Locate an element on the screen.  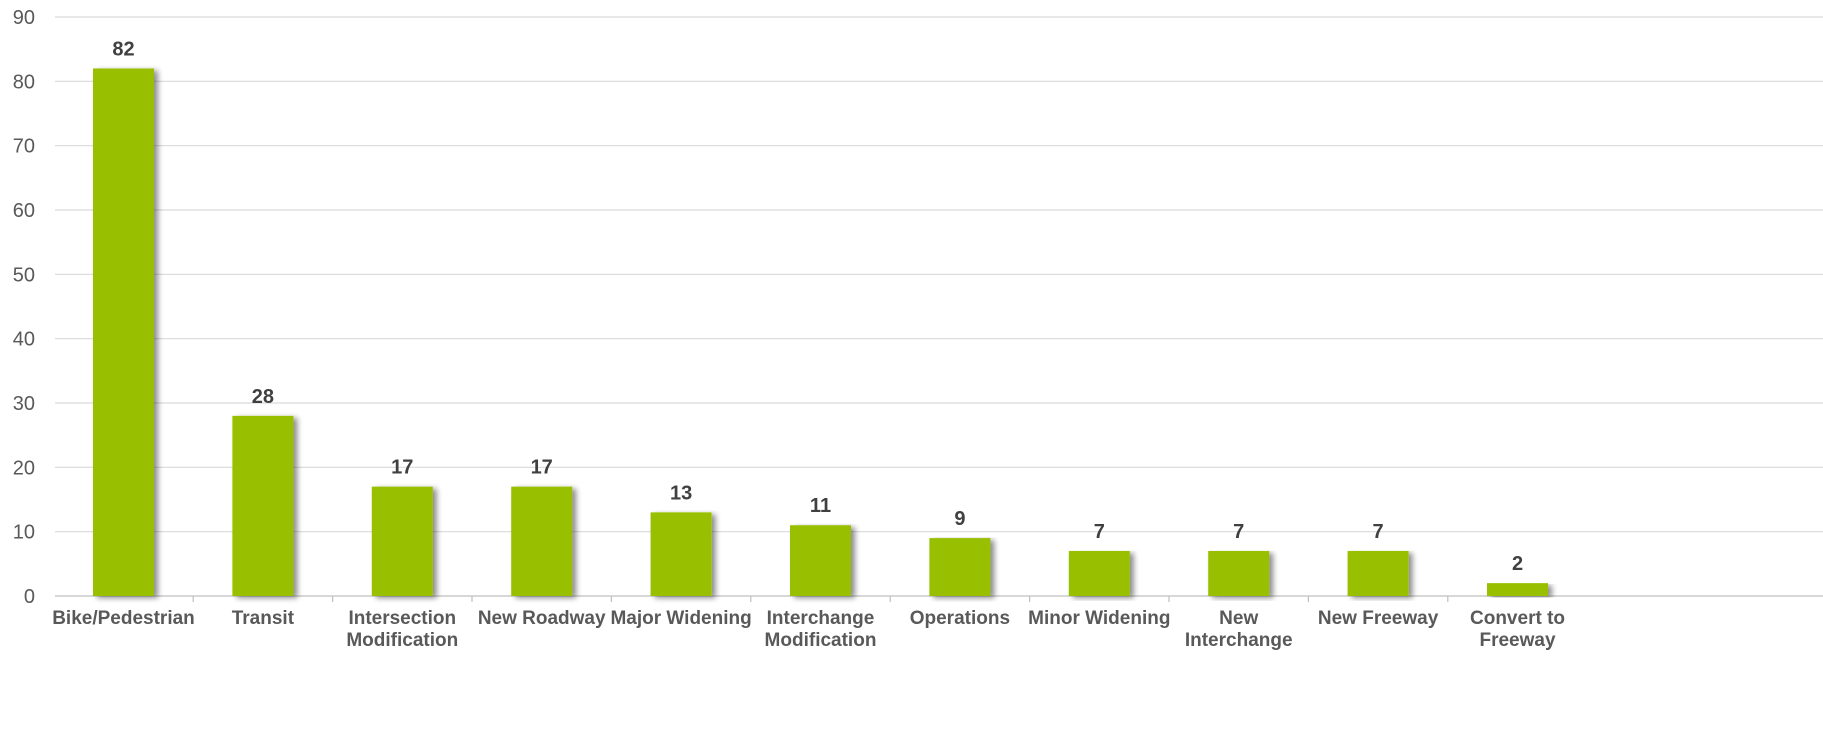
y-tick-label: 0 is located at coordinates (29, 597).